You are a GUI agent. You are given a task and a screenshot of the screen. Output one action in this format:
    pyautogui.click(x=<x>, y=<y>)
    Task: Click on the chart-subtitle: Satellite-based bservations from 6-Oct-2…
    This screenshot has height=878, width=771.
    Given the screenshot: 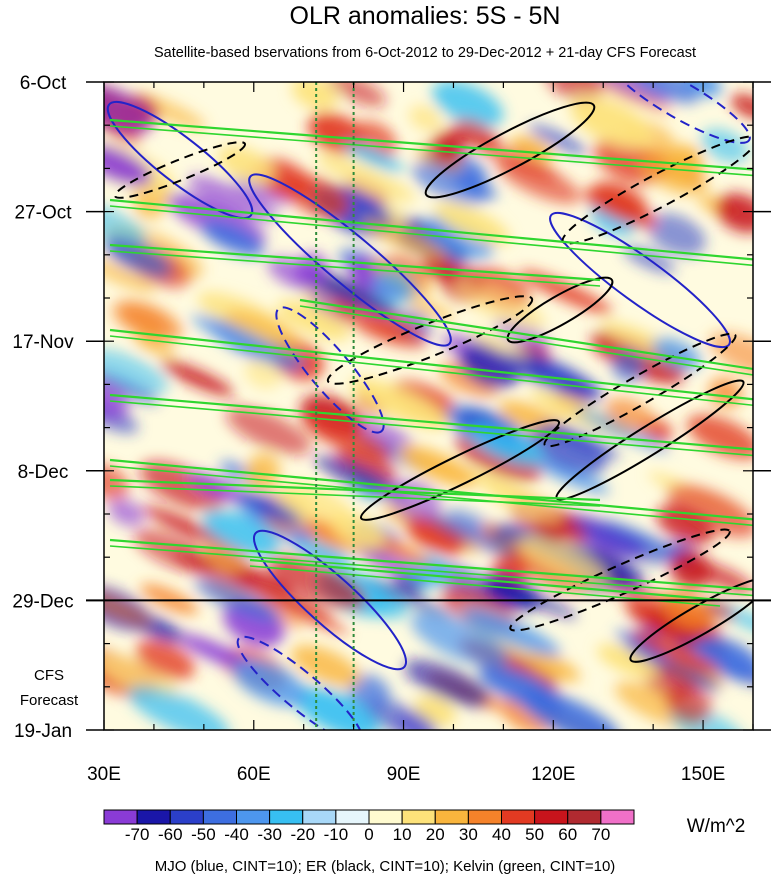 What is the action you would take?
    pyautogui.click(x=425, y=53)
    